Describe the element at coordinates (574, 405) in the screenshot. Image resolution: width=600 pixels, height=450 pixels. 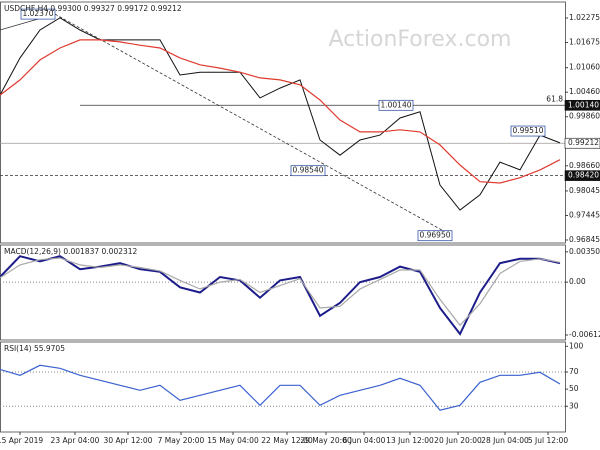
I see `y-tick-label: 30` at that location.